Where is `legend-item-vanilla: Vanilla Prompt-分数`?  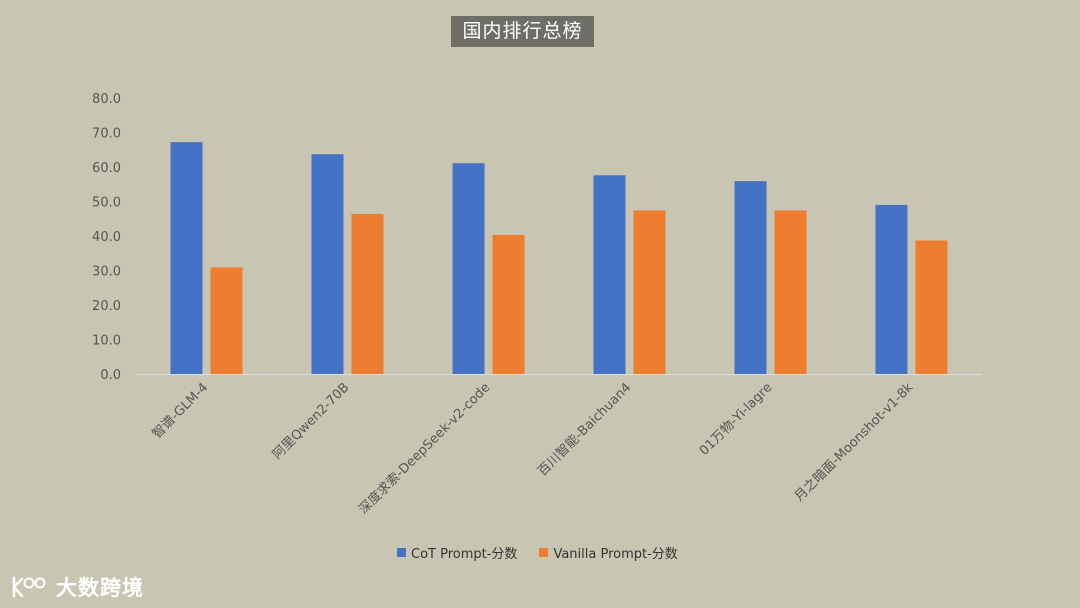 legend-item-vanilla: Vanilla Prompt-分数 is located at coordinates (608, 552).